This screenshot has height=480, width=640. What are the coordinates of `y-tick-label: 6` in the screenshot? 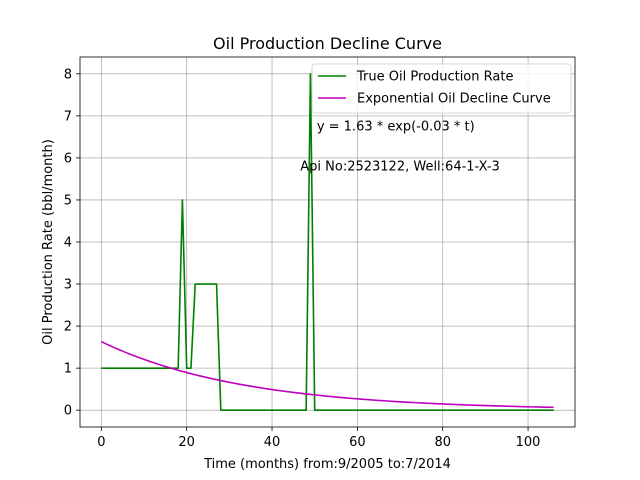 It's located at (68, 158).